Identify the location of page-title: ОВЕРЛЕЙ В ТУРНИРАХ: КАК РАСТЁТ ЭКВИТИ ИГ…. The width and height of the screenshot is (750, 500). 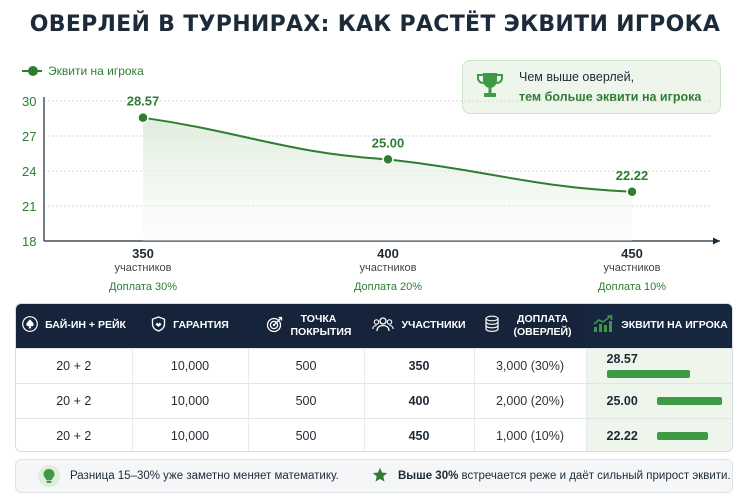
(375, 24).